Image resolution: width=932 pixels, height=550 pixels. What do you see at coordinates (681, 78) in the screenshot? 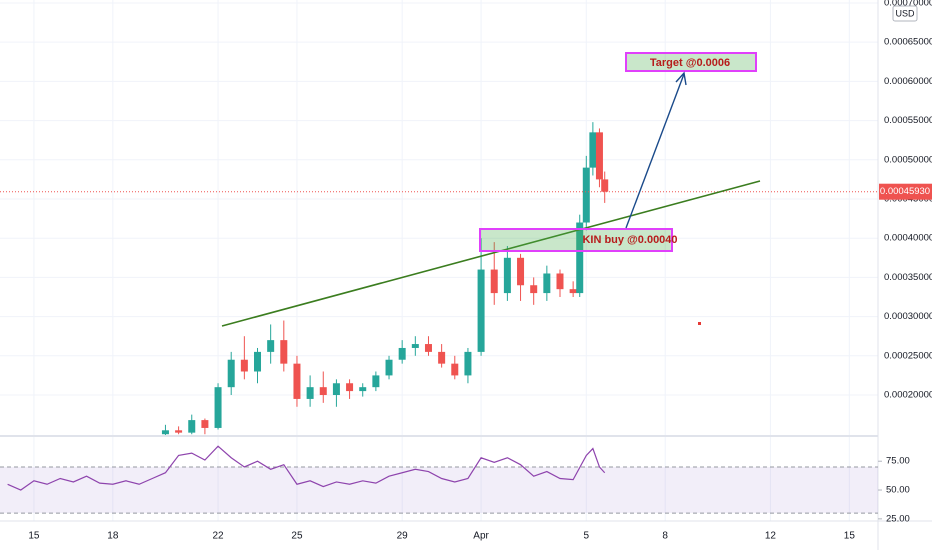
I see `arrow-head` at bounding box center [681, 78].